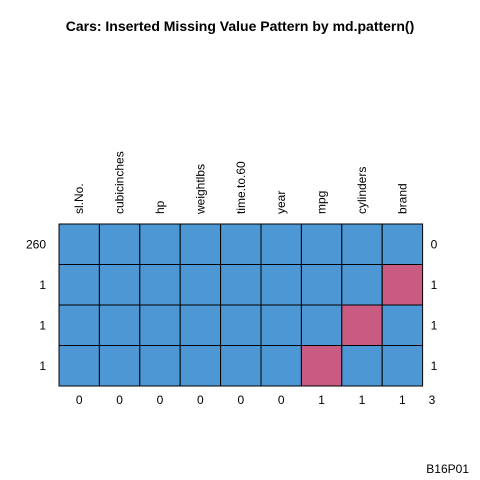 This screenshot has height=480, width=480. What do you see at coordinates (402, 198) in the screenshot?
I see `column-label: brand` at bounding box center [402, 198].